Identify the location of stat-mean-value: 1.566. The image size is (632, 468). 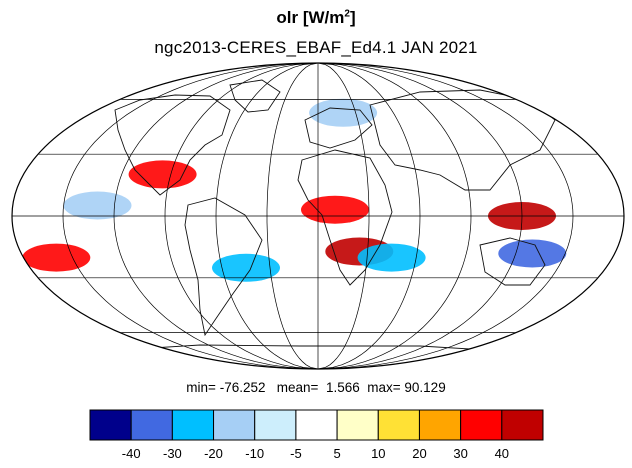
(342, 387).